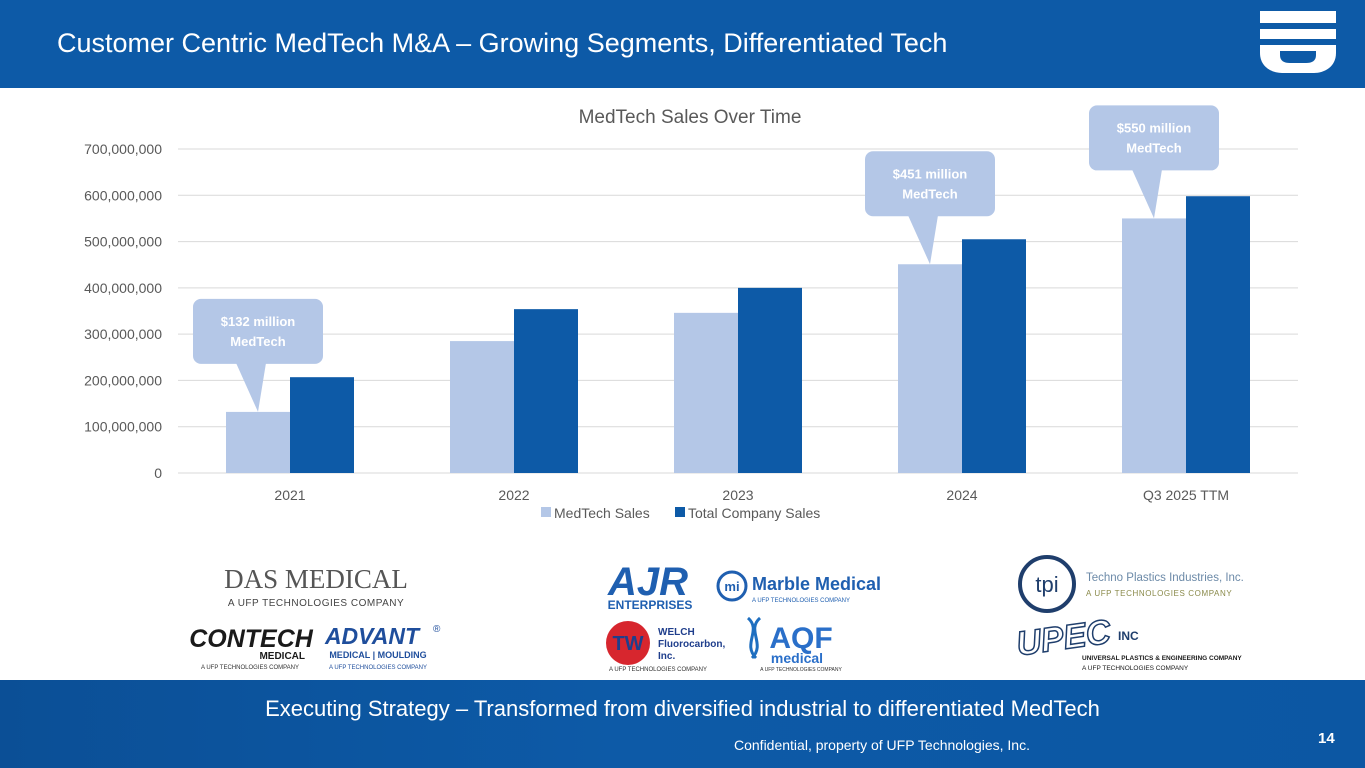  I want to click on chart-title: MedTech Sales Over Time, so click(690, 117).